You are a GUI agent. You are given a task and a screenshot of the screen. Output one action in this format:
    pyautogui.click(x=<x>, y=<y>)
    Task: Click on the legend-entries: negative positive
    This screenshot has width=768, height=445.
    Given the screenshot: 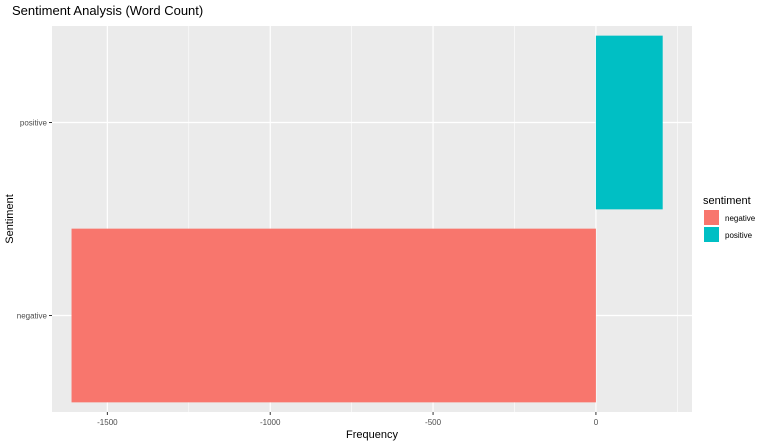 What is the action you would take?
    pyautogui.click(x=730, y=226)
    